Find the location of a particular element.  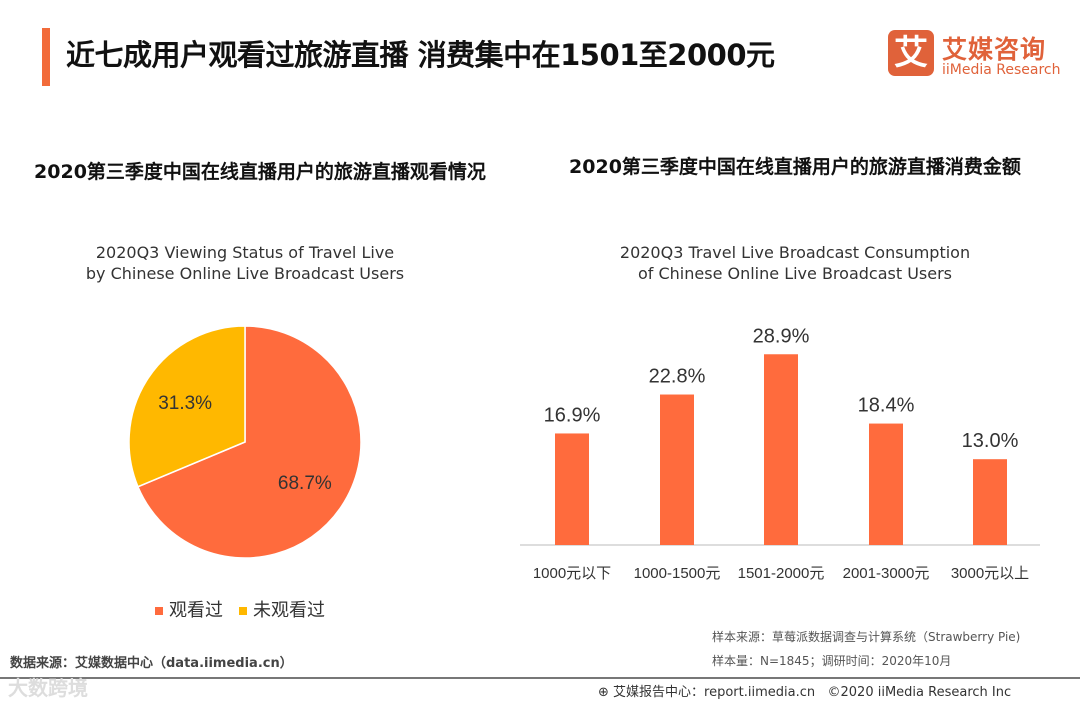

legend-item-not-watched: 未观看过 is located at coordinates (282, 609).